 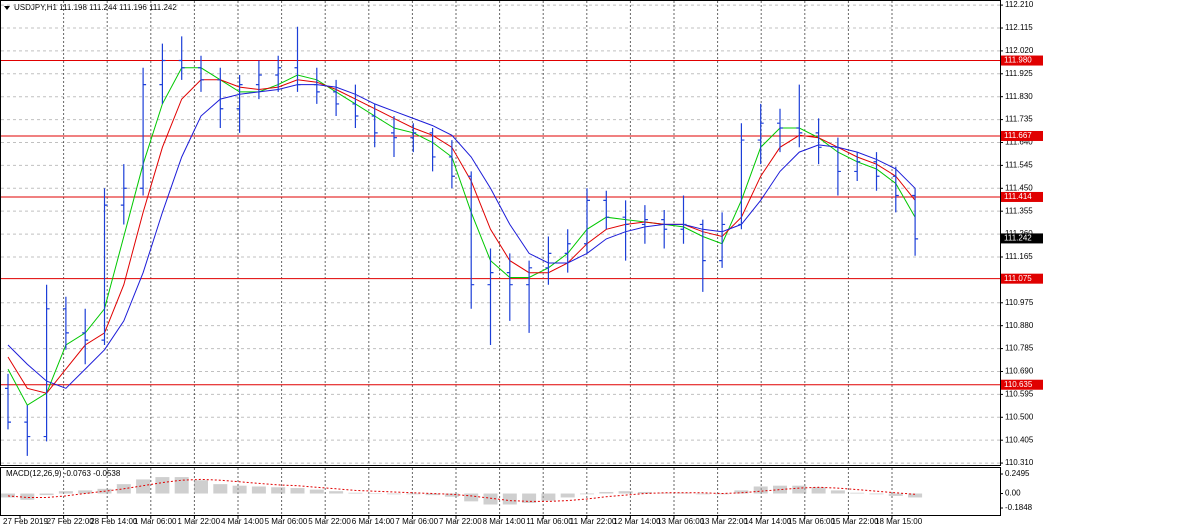 I want to click on level-label: 111.980, so click(x=1018, y=60).